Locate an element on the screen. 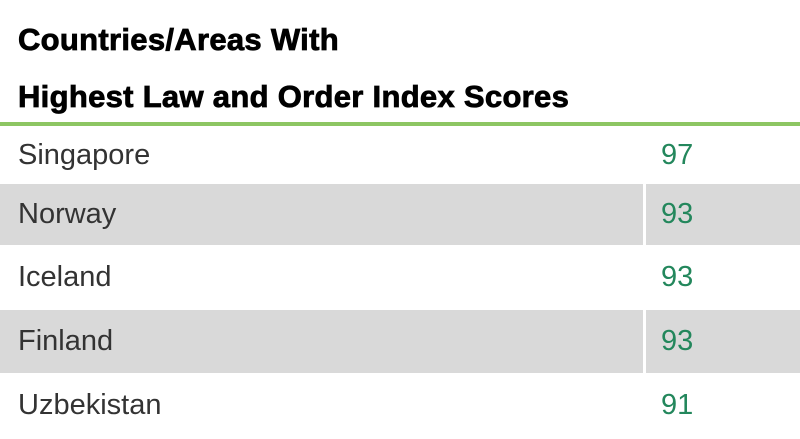 This screenshot has height=439, width=800. score-cell: 91 is located at coordinates (677, 405).